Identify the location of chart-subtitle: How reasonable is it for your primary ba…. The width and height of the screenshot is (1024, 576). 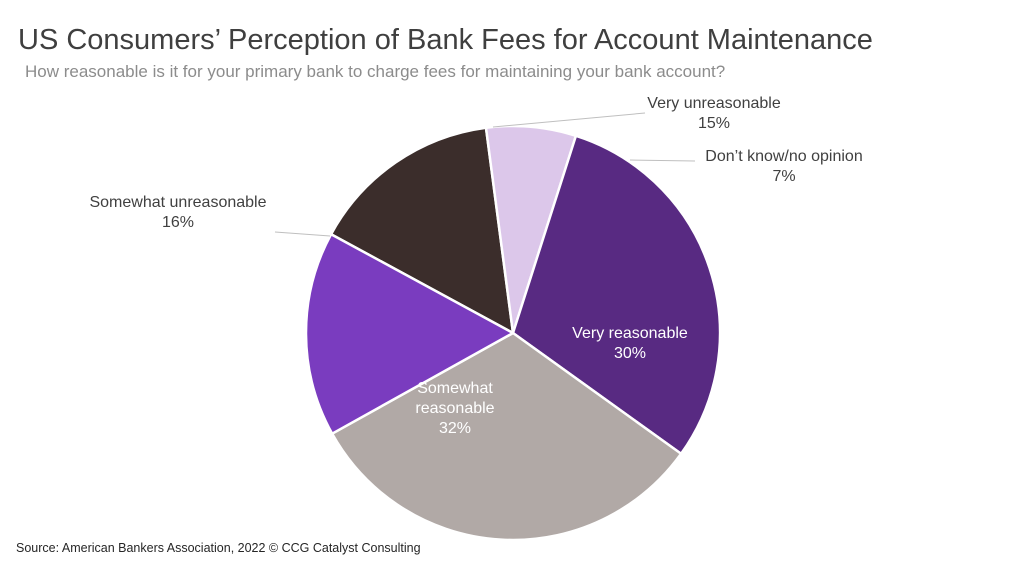
(375, 71).